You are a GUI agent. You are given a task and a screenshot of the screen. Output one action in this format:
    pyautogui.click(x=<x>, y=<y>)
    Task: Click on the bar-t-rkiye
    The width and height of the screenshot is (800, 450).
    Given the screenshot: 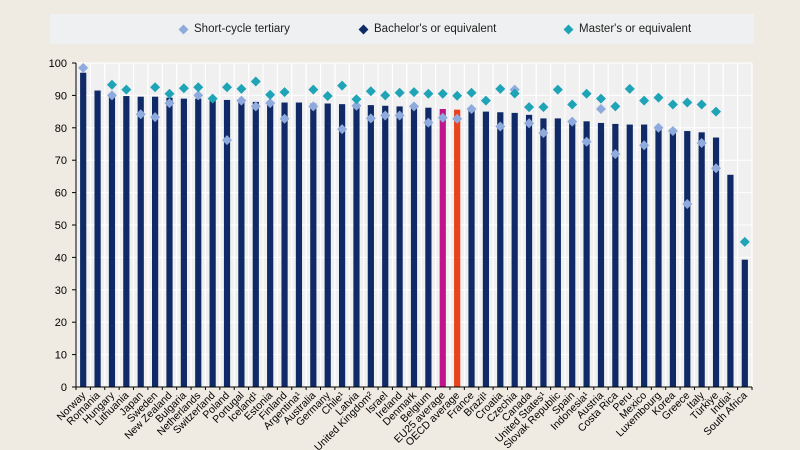 What is the action you would take?
    pyautogui.click(x=716, y=262)
    